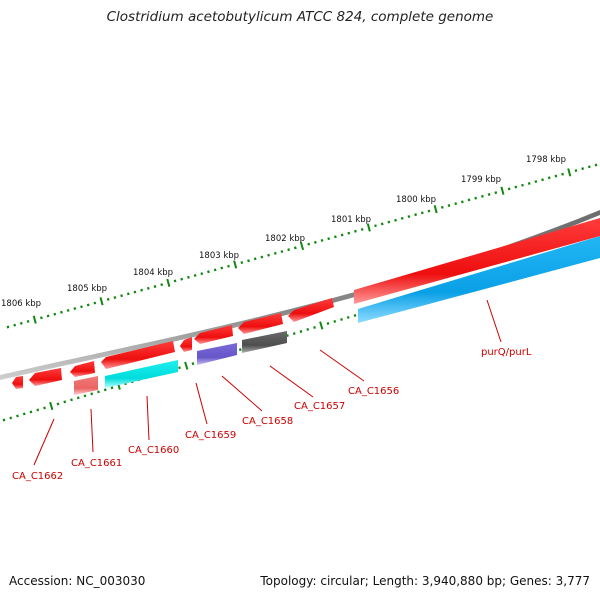 This screenshot has width=600, height=600. What do you see at coordinates (373, 391) in the screenshot?
I see `feature-label: CA_C1656` at bounding box center [373, 391].